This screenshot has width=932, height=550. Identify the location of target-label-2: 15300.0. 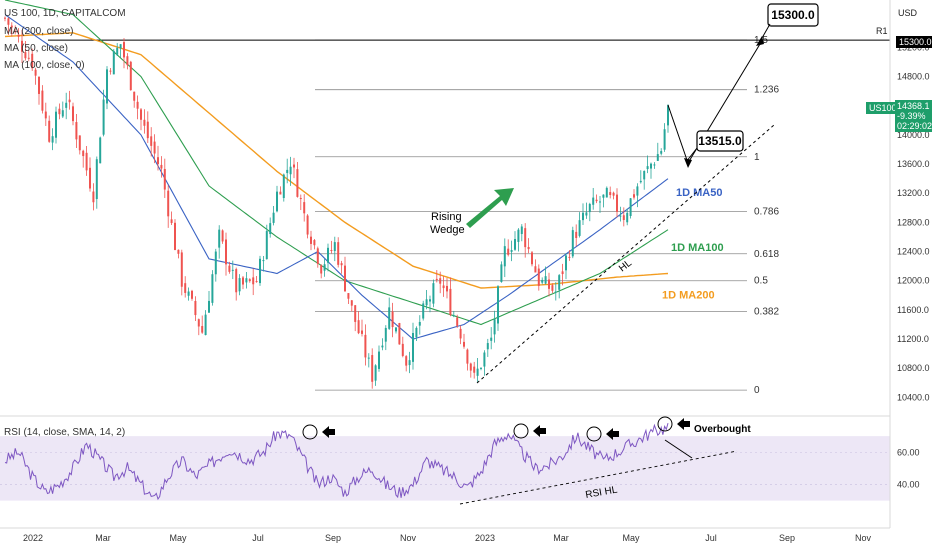
(793, 15).